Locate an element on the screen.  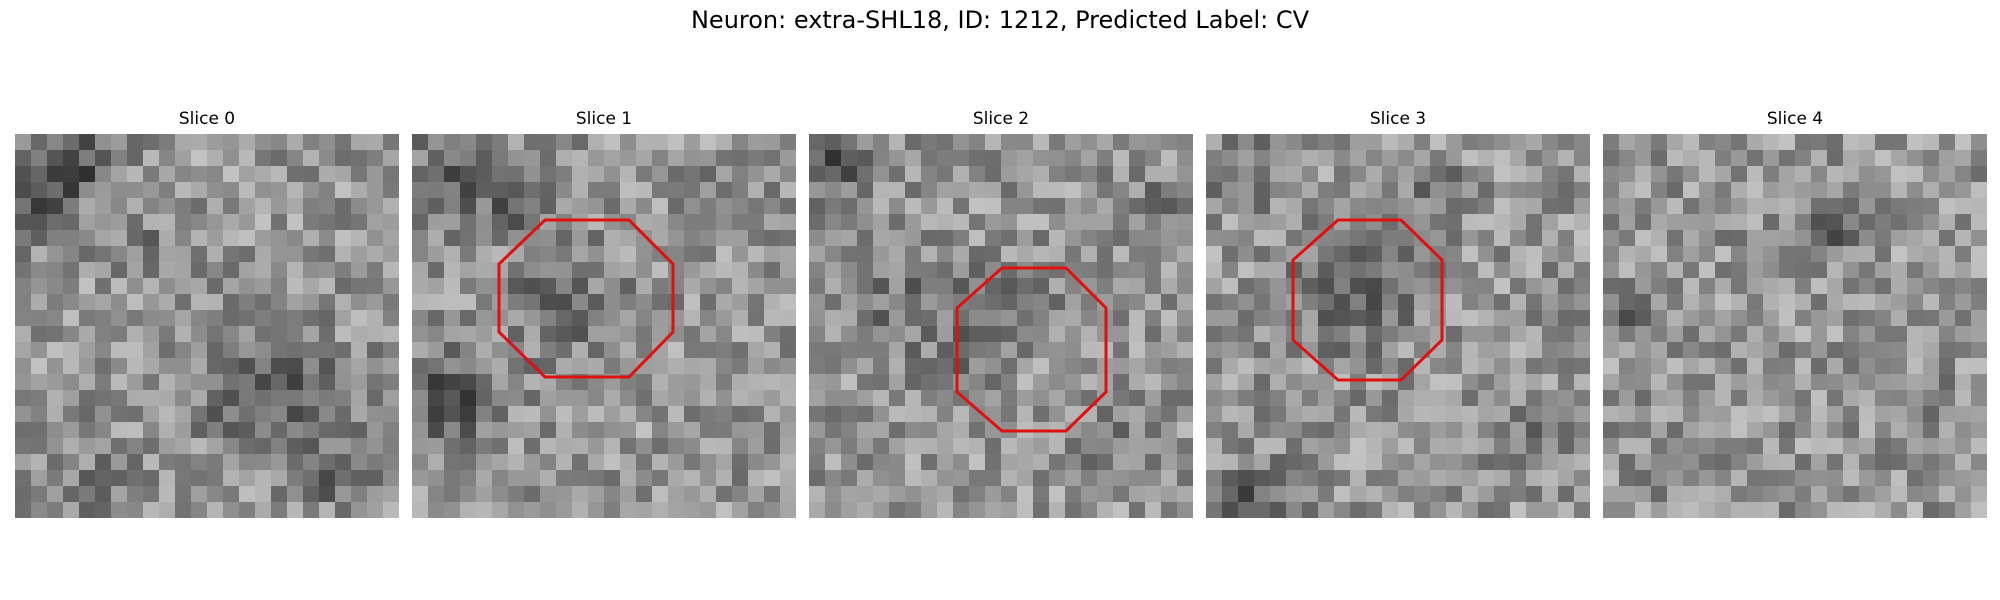
slice-panel-1: Slice 1 is located at coordinates (604, 313).